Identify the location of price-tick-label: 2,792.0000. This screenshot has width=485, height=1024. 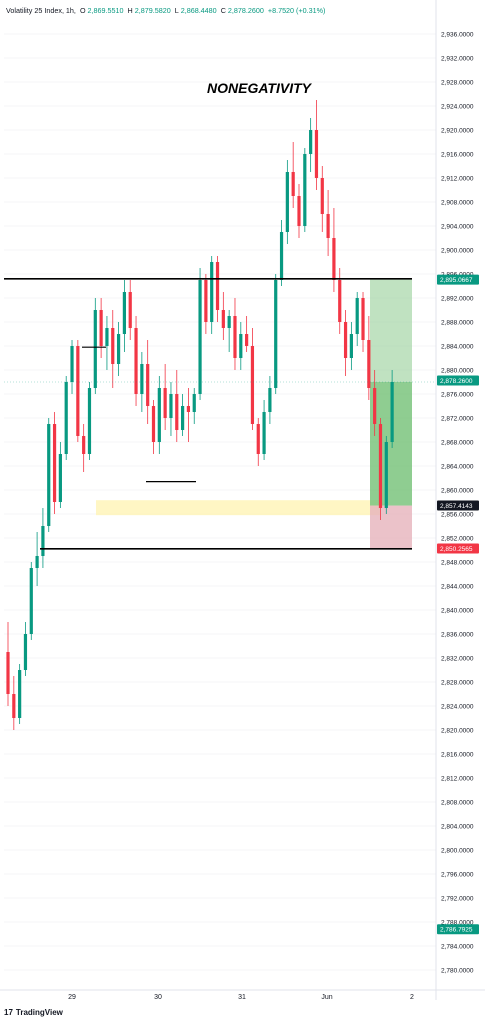
(457, 899).